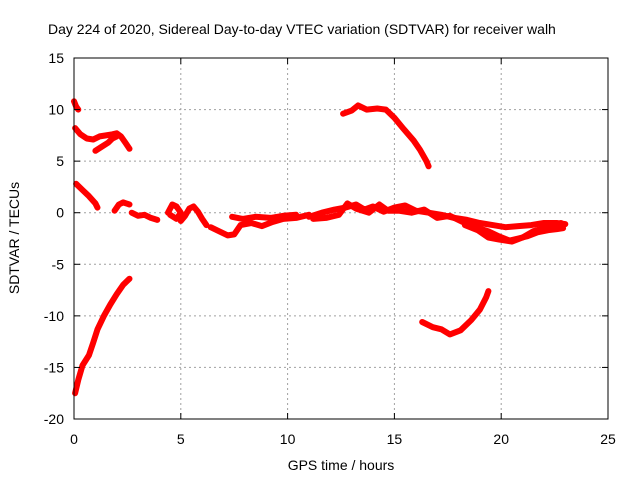 This screenshot has width=640, height=480. What do you see at coordinates (181, 439) in the screenshot?
I see `x-tick-label: 5` at bounding box center [181, 439].